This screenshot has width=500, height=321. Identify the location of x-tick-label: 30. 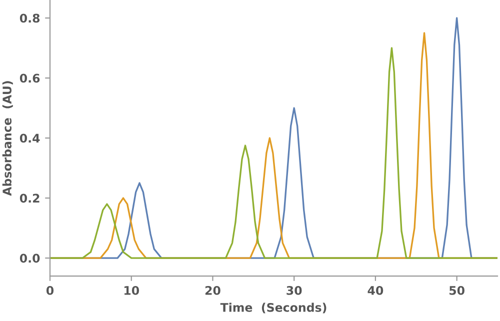
(294, 290).